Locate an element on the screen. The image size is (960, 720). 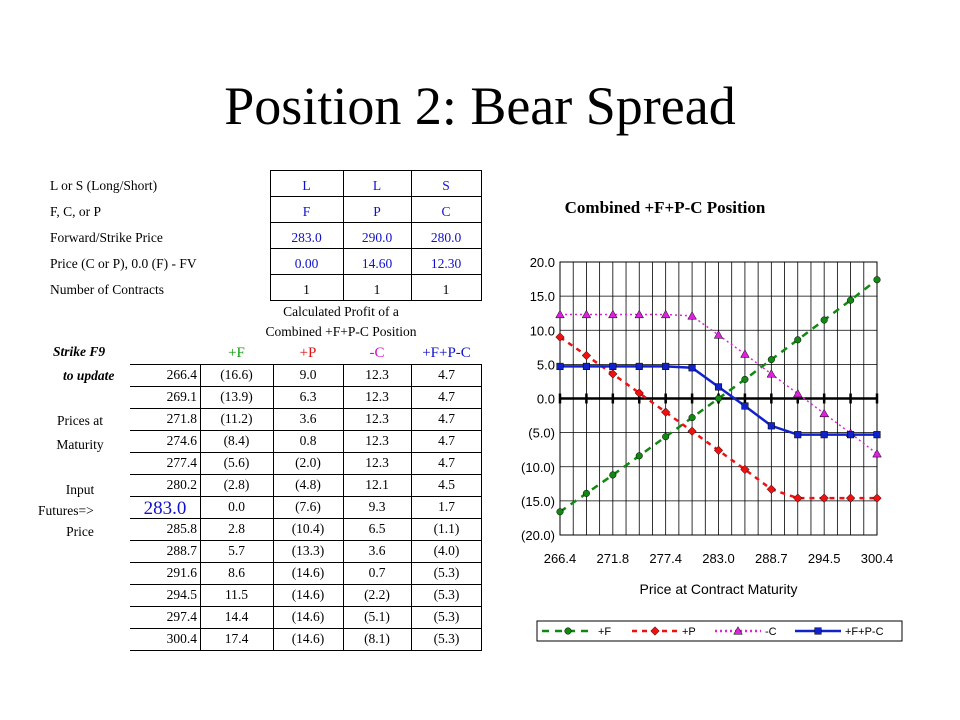
strike-hint: to update is located at coordinates (89, 375).